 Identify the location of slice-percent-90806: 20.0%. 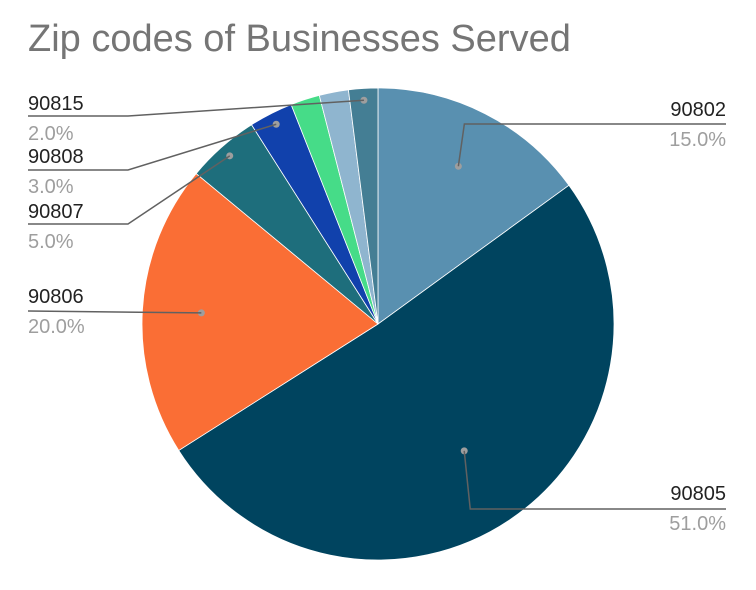
(56, 327).